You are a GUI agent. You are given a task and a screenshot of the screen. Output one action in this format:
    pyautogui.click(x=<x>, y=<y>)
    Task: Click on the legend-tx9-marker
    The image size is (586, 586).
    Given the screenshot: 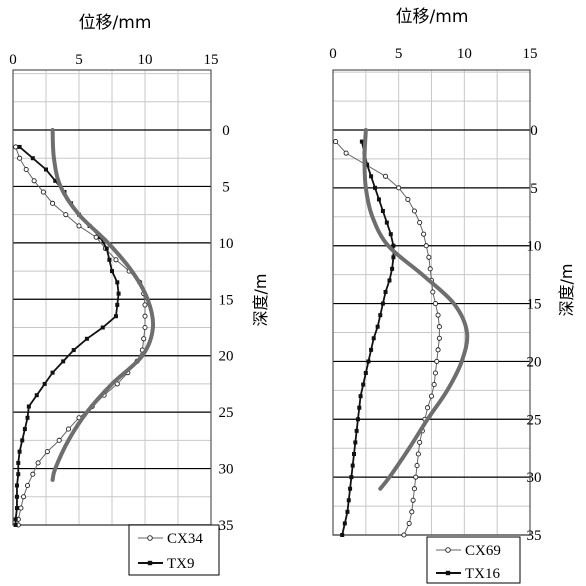 What is the action you would take?
    pyautogui.click(x=150, y=563)
    